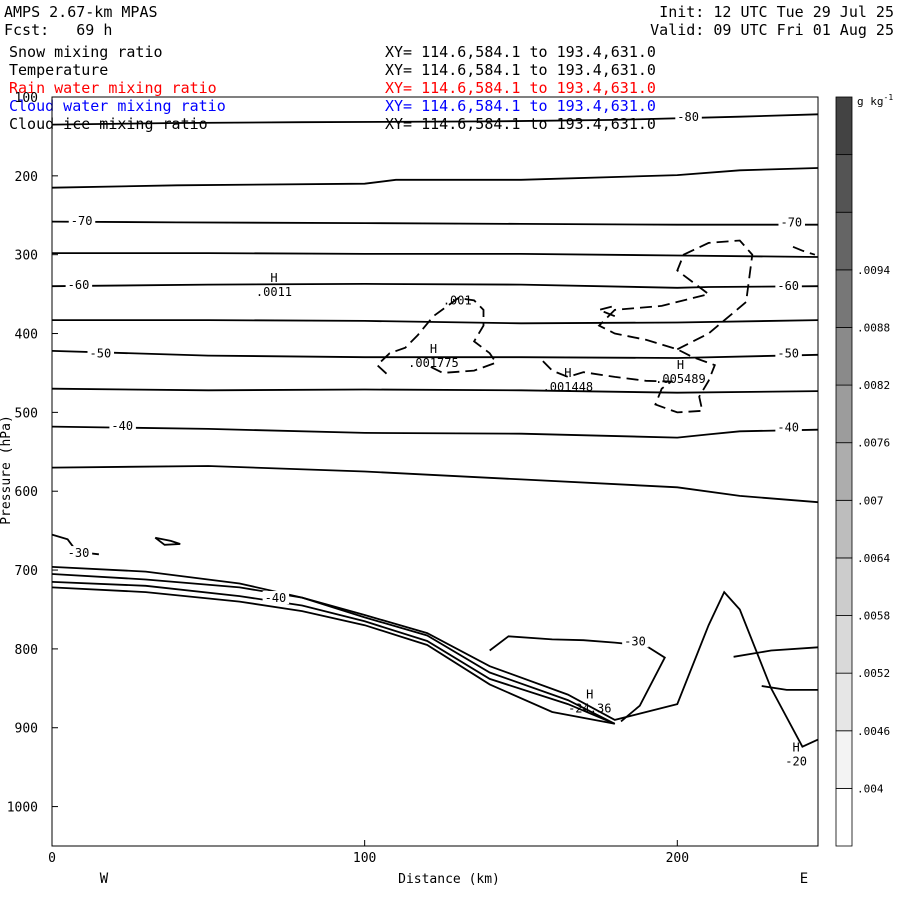 This screenshot has height=900, width=900. I want to click on colorbar-tick-label: .0058, so click(873, 616).